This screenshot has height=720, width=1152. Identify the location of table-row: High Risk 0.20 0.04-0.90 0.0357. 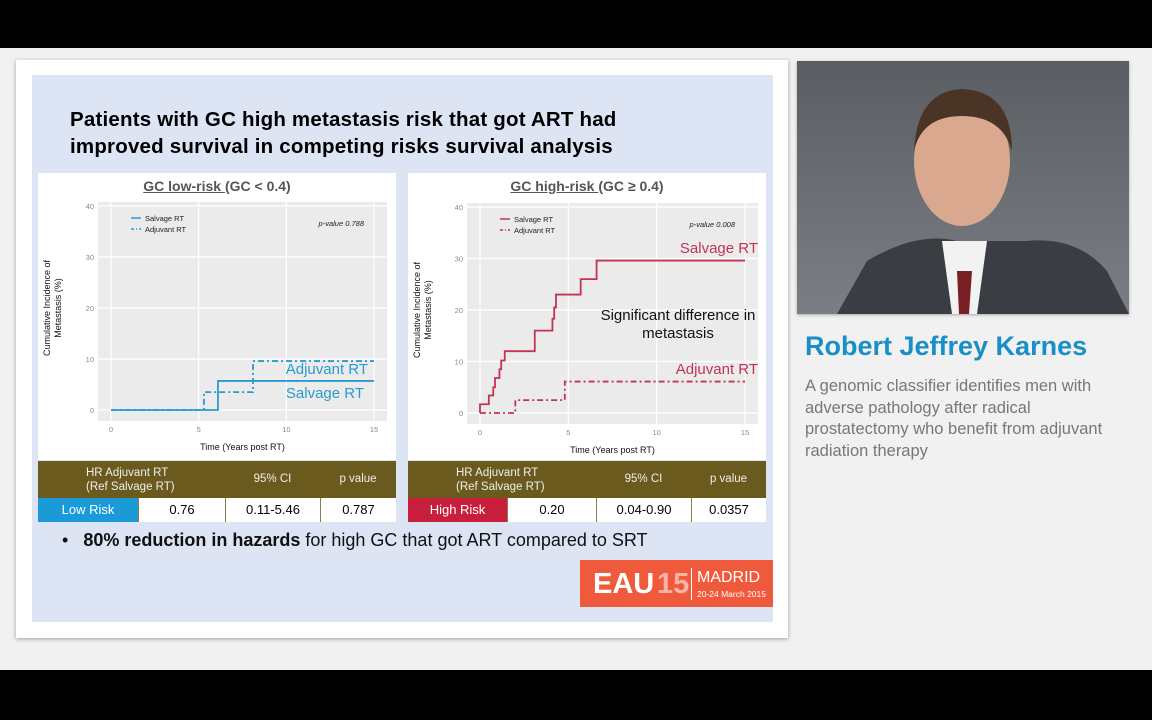
(587, 510).